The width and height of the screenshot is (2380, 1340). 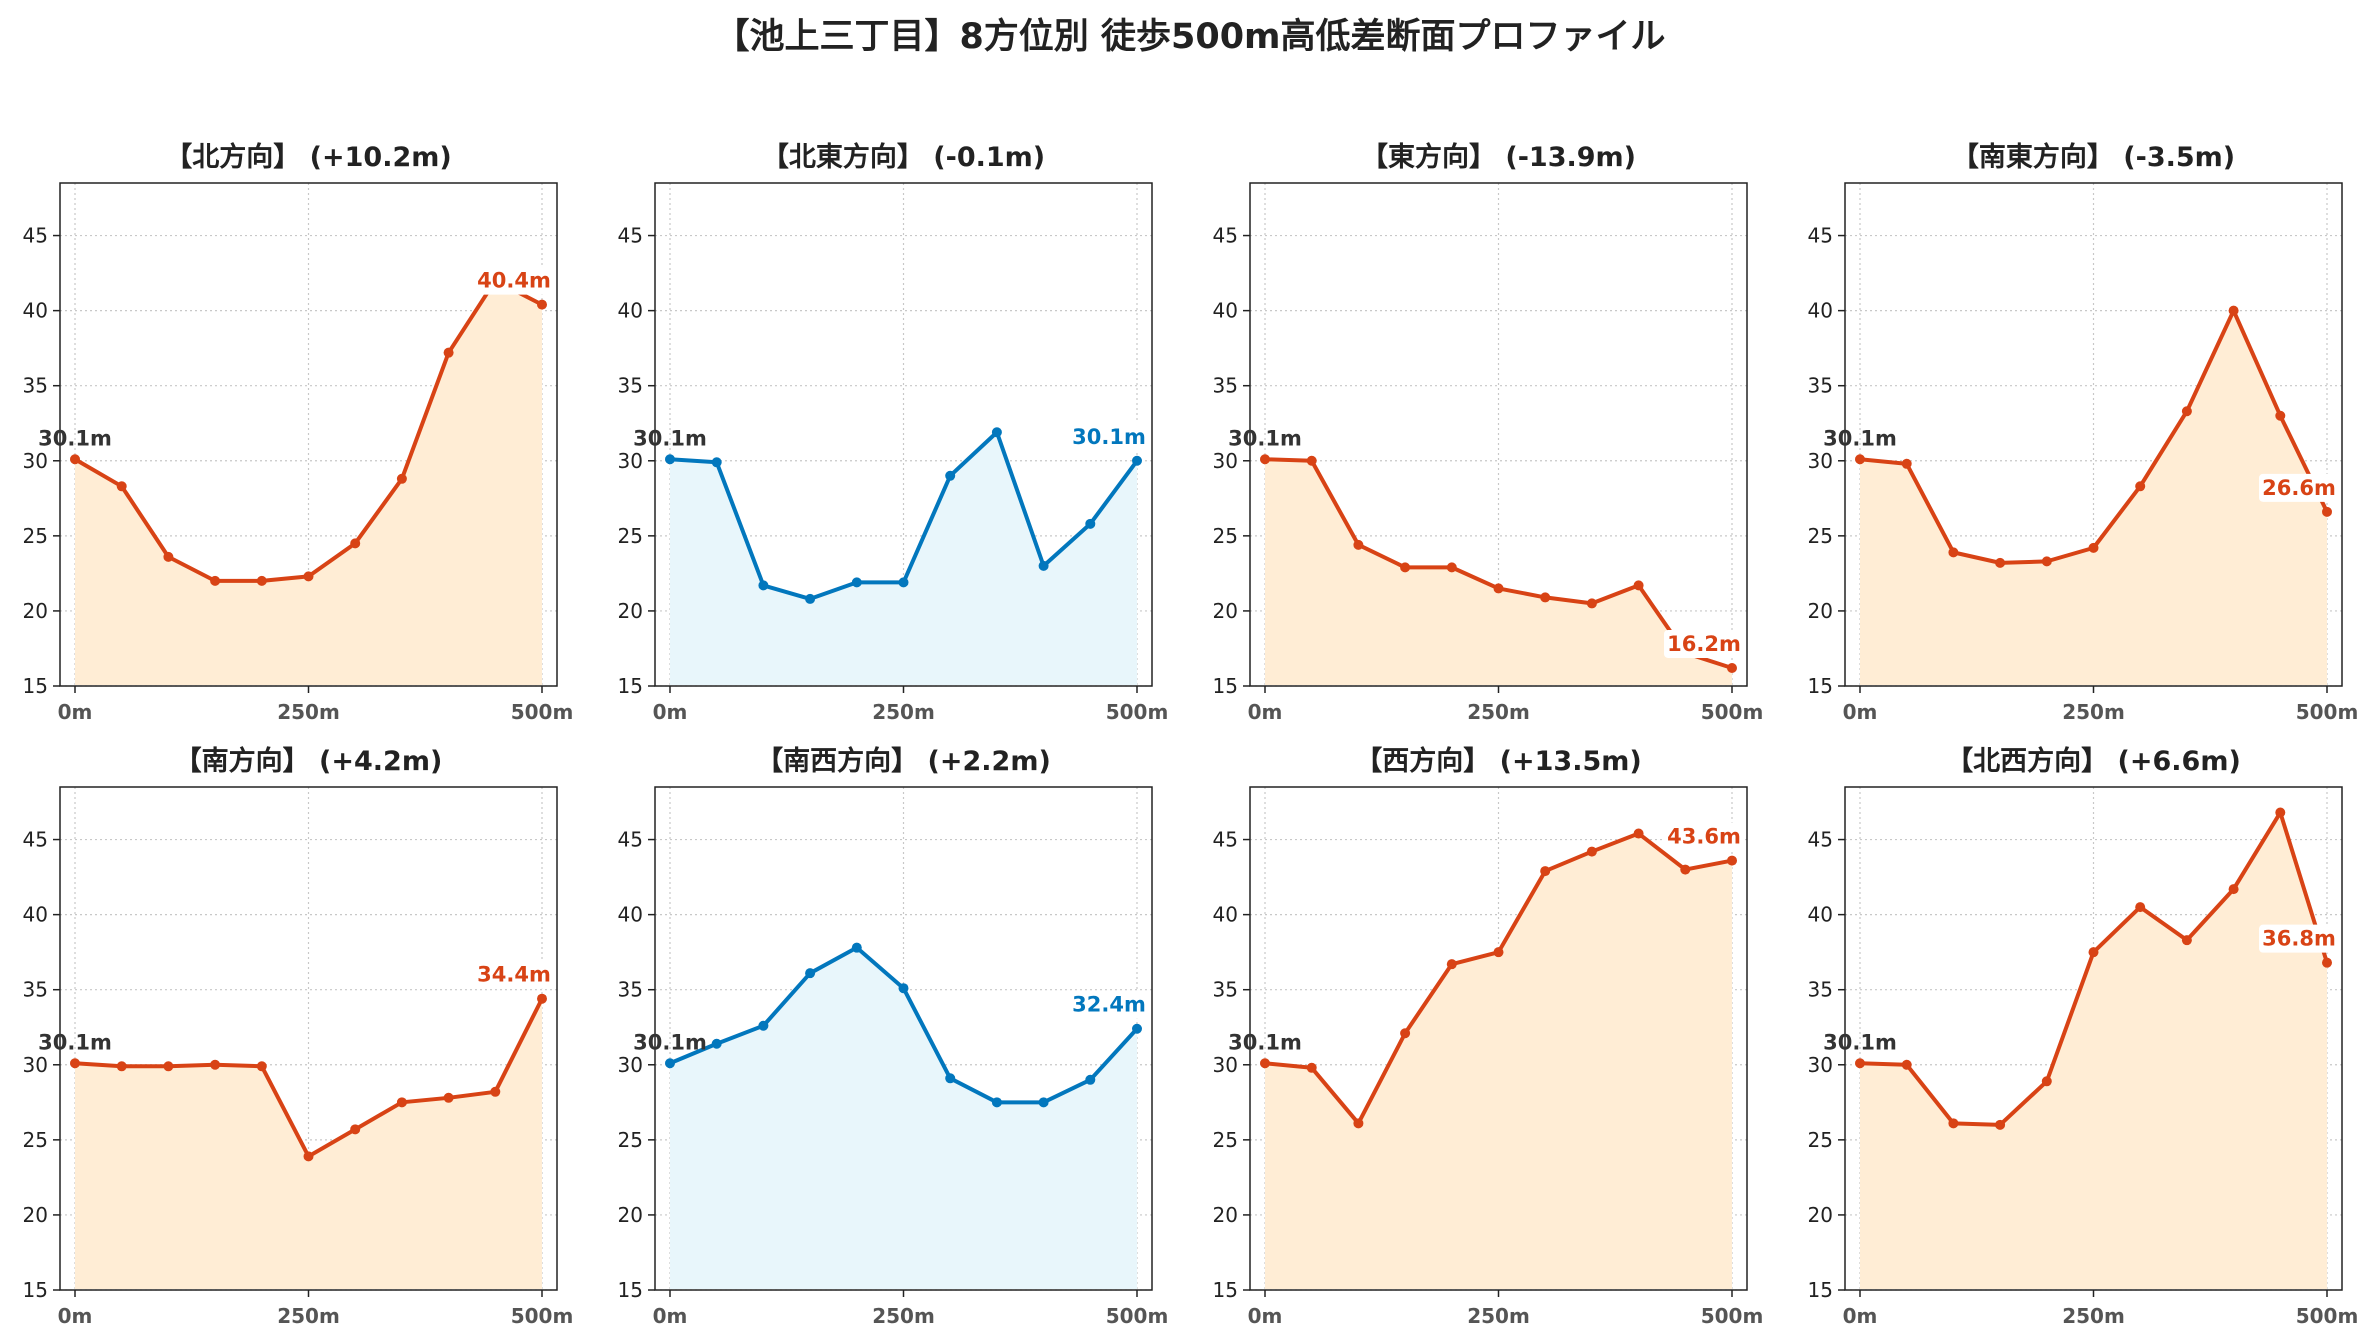 I want to click on end-elevation-label: 36.8m, so click(x=2299, y=939).